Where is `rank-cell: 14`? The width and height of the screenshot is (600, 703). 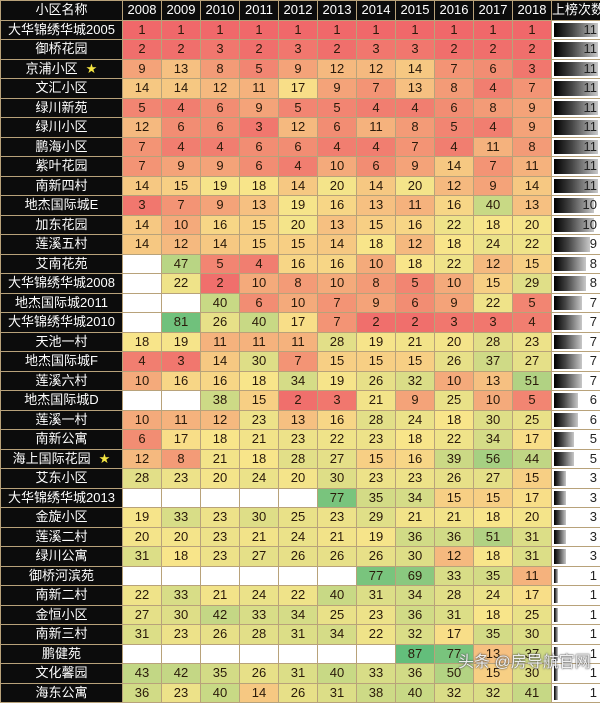 rank-cell: 14 is located at coordinates (142, 186).